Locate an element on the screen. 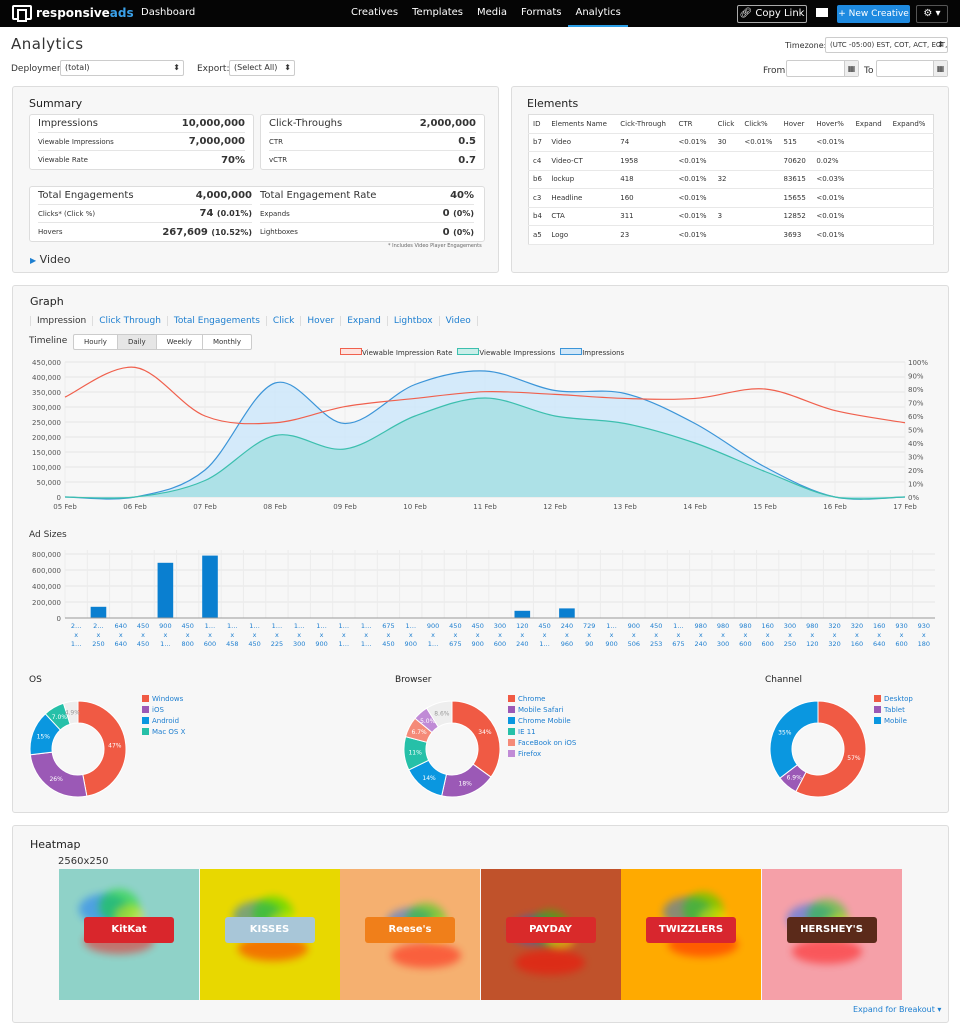  y2-tick-label: 60% is located at coordinates (916, 417).